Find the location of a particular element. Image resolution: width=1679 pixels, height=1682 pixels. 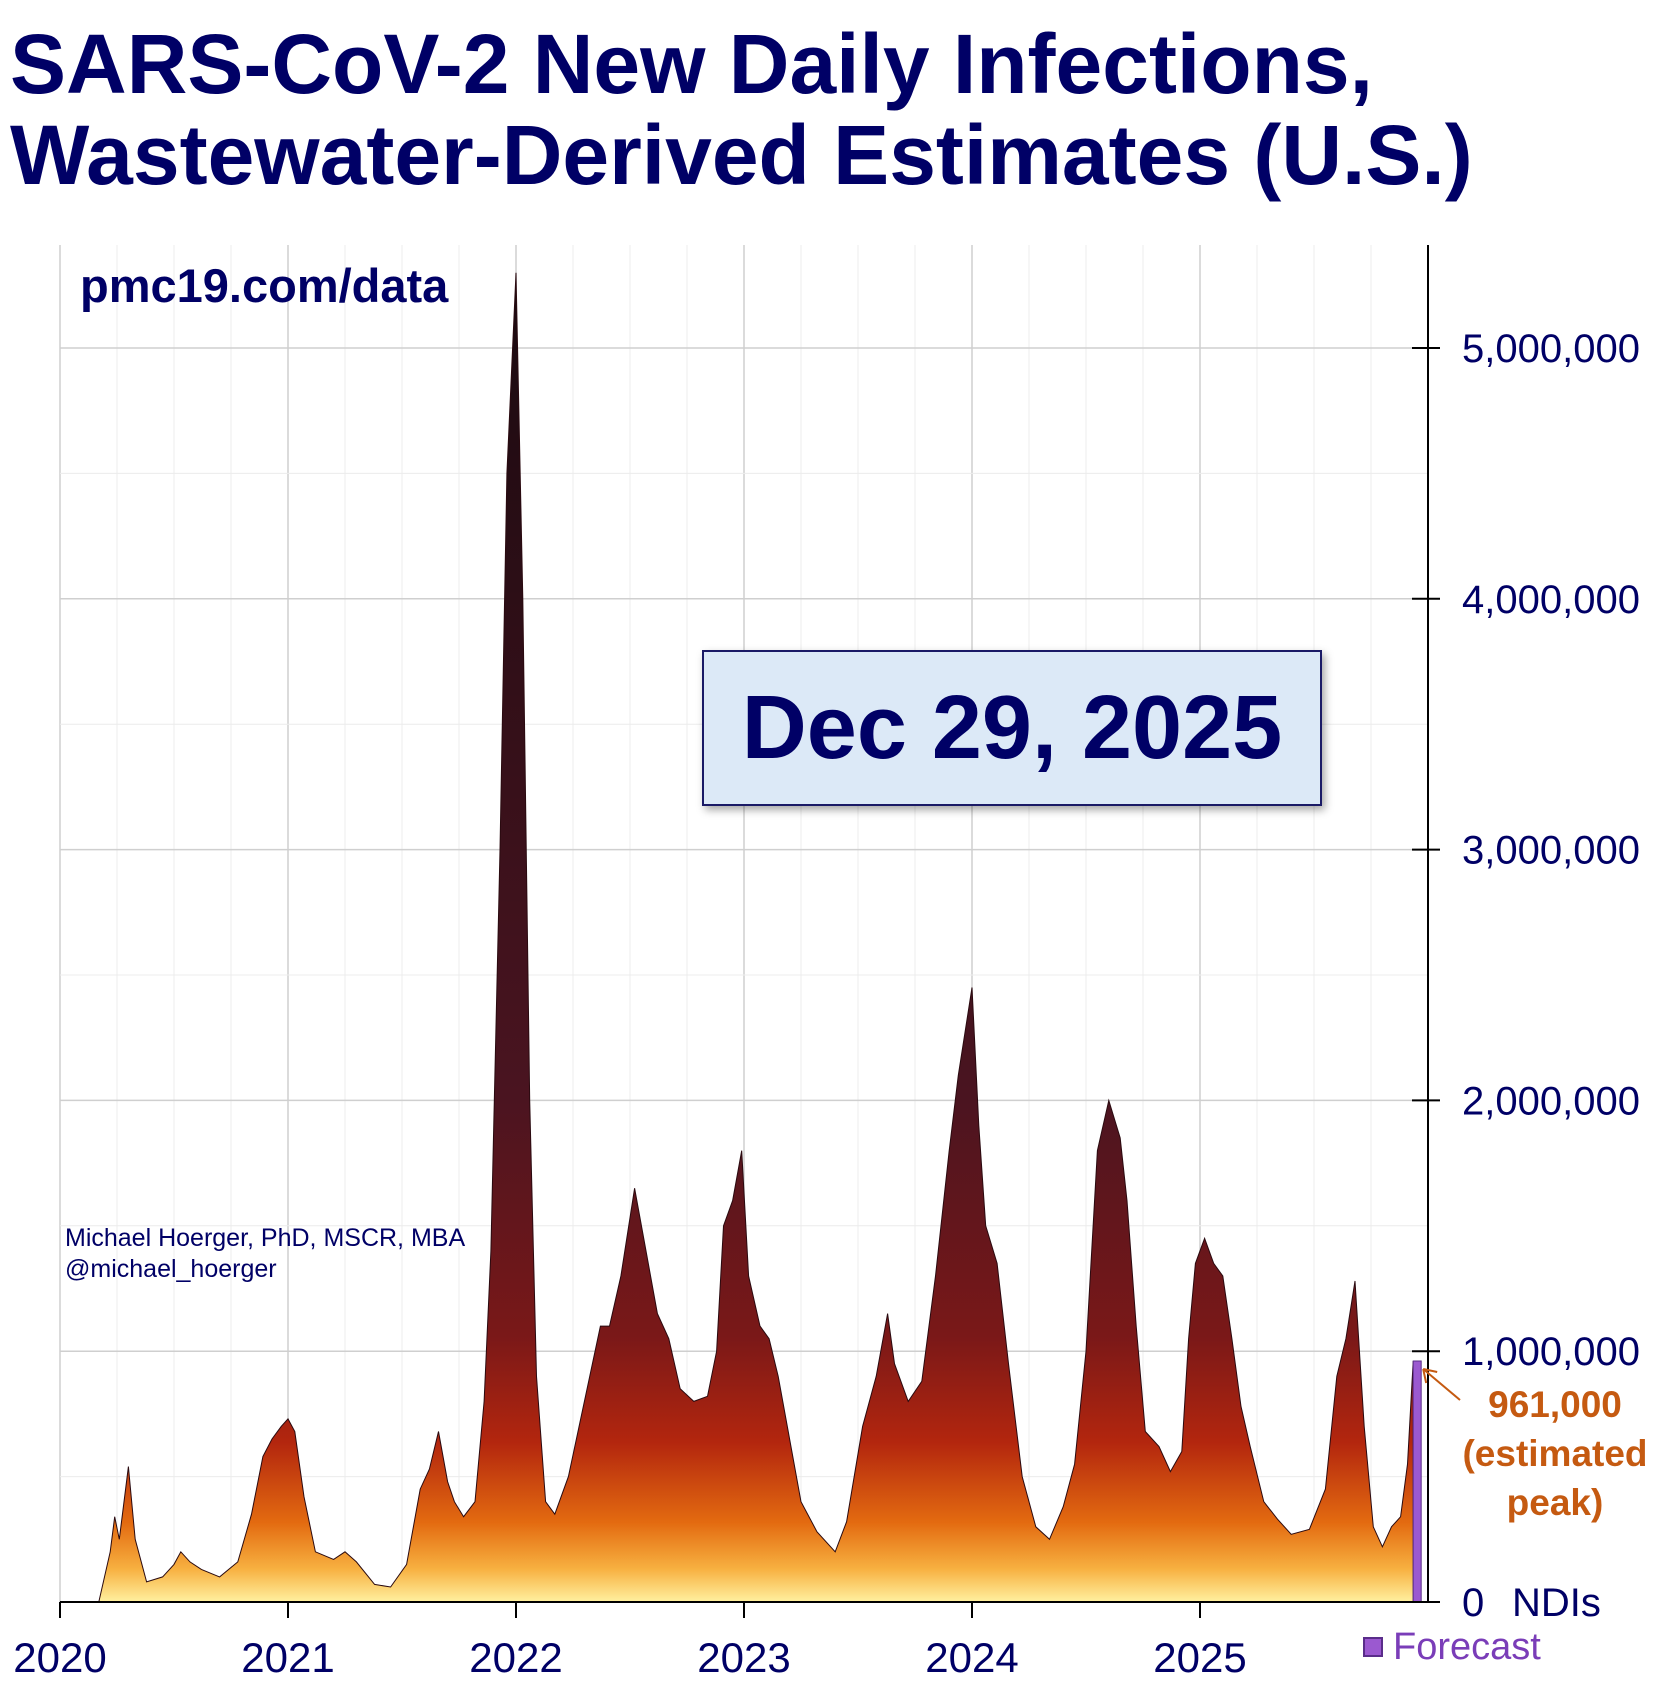

peak-note-line-1: (estimated is located at coordinates (1555, 1453).